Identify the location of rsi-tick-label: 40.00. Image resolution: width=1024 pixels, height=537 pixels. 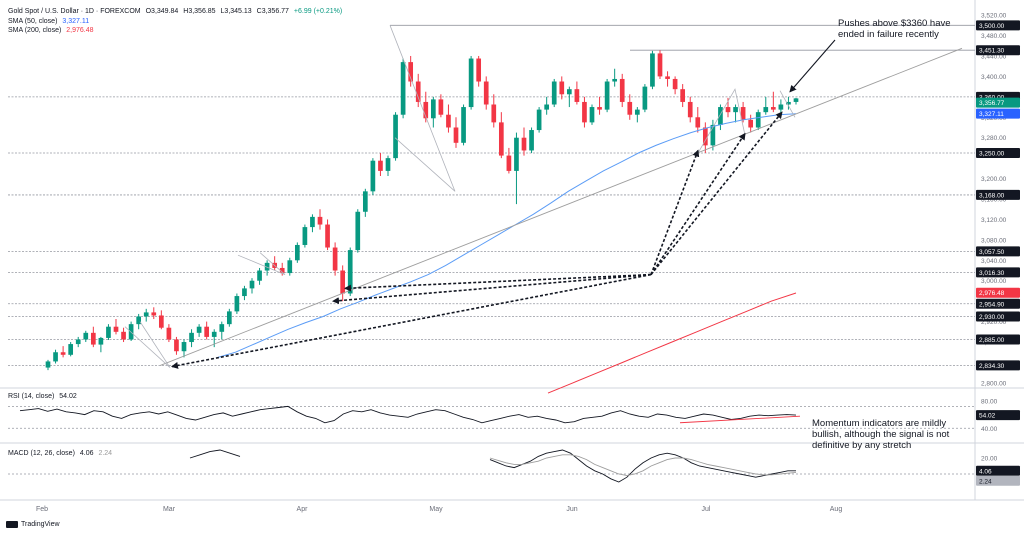
(989, 429).